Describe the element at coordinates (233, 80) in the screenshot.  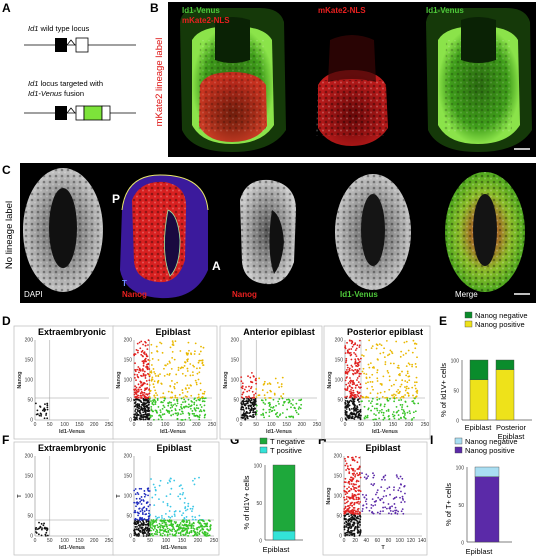
I see `b1-embryo-merge` at that location.